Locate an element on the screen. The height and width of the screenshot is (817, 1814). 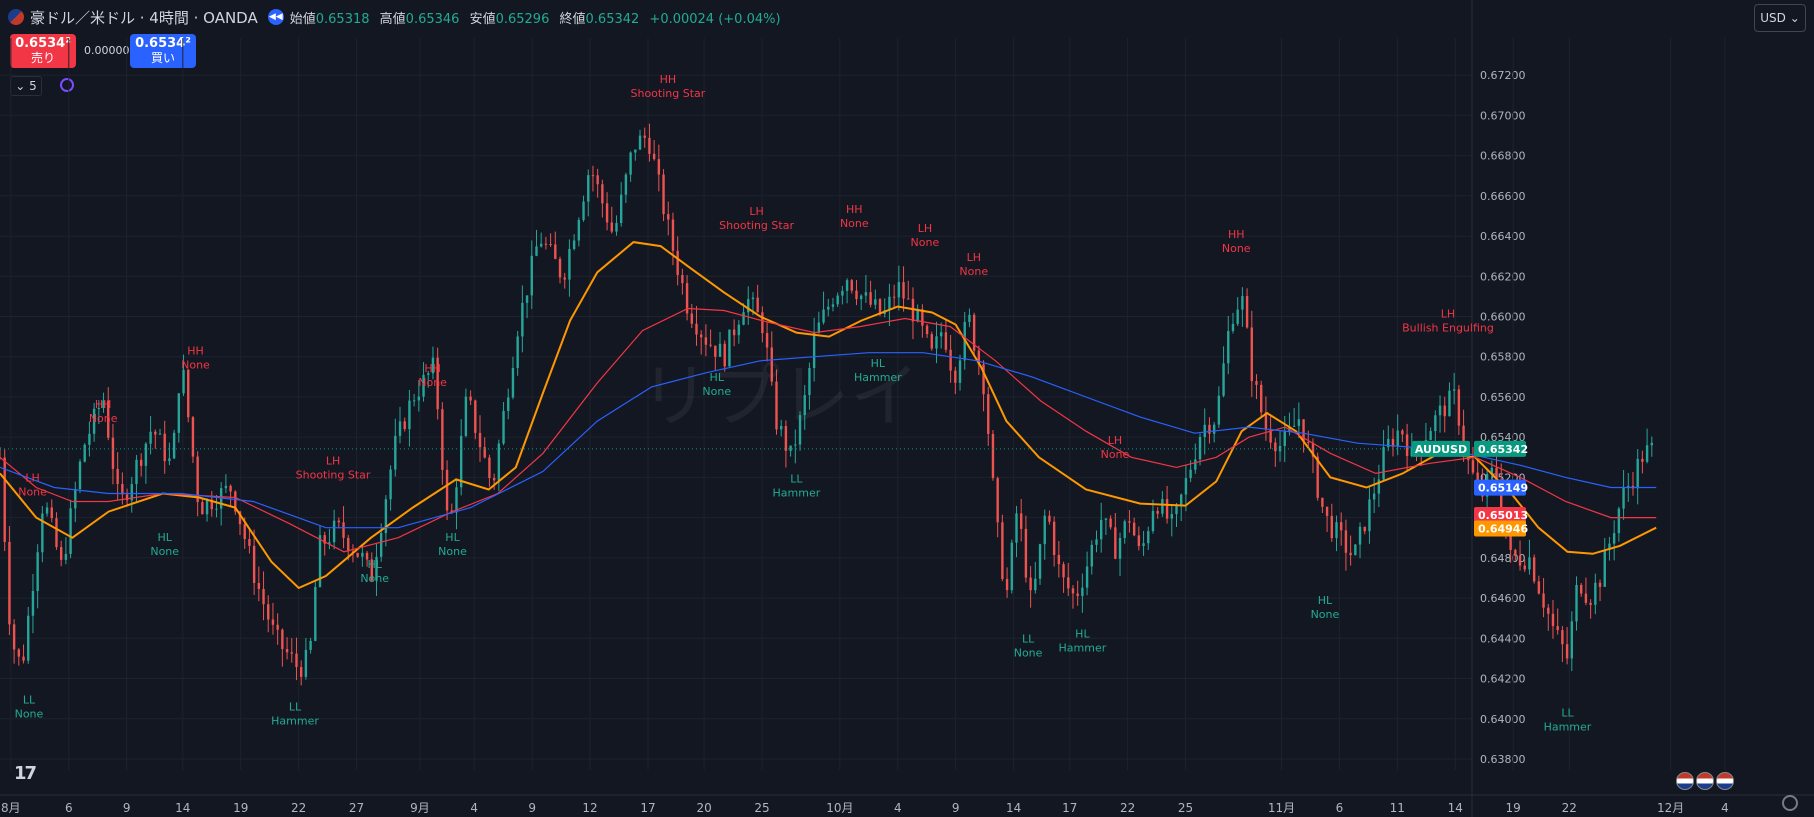
swing-label-pattern: Hammer is located at coordinates (797, 492).